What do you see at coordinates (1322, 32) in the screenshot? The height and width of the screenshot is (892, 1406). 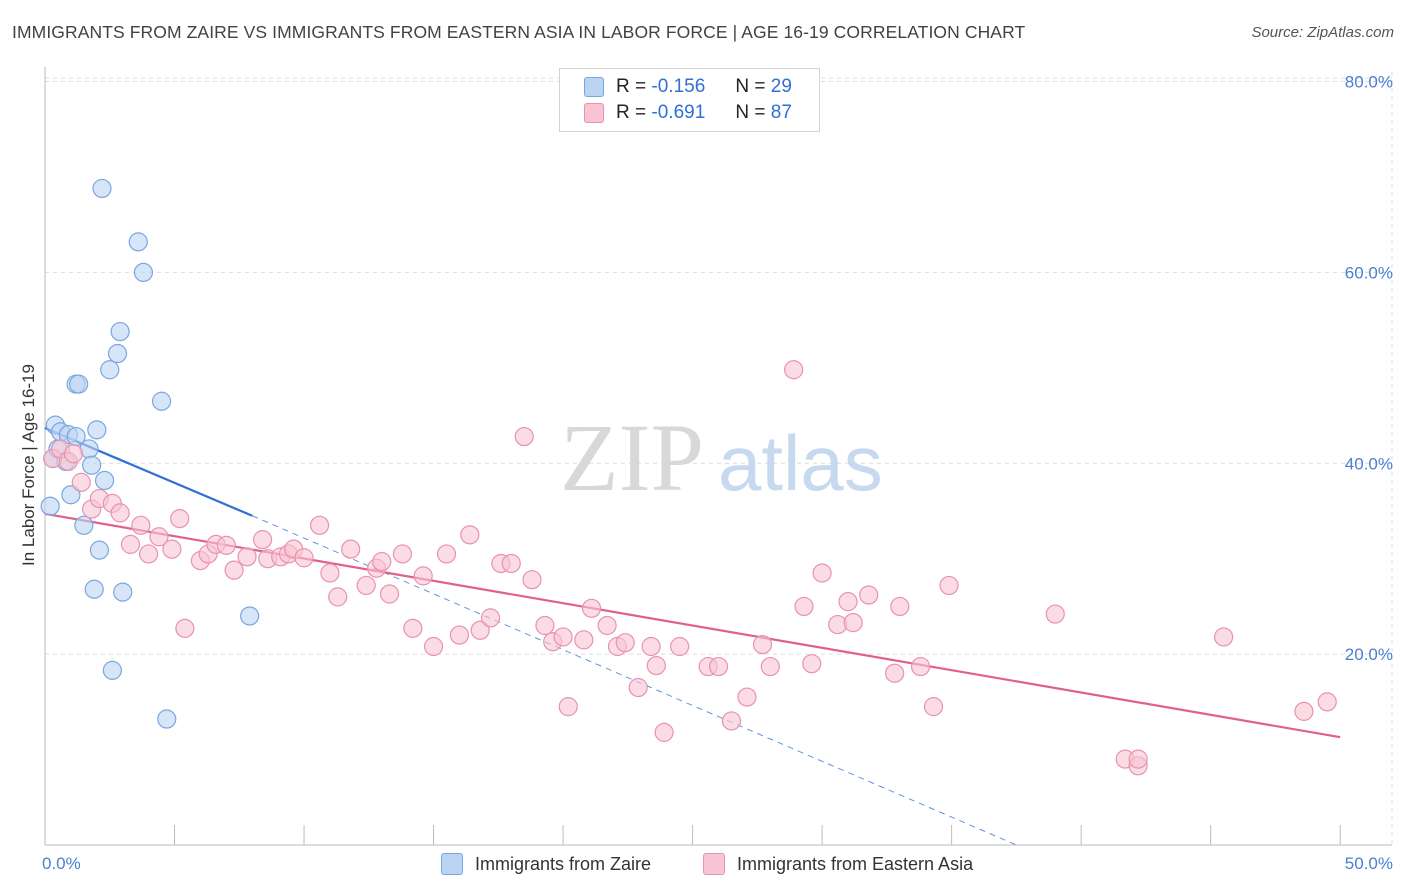 I see `source-credit: Source: ZipAtlas.com` at bounding box center [1322, 32].